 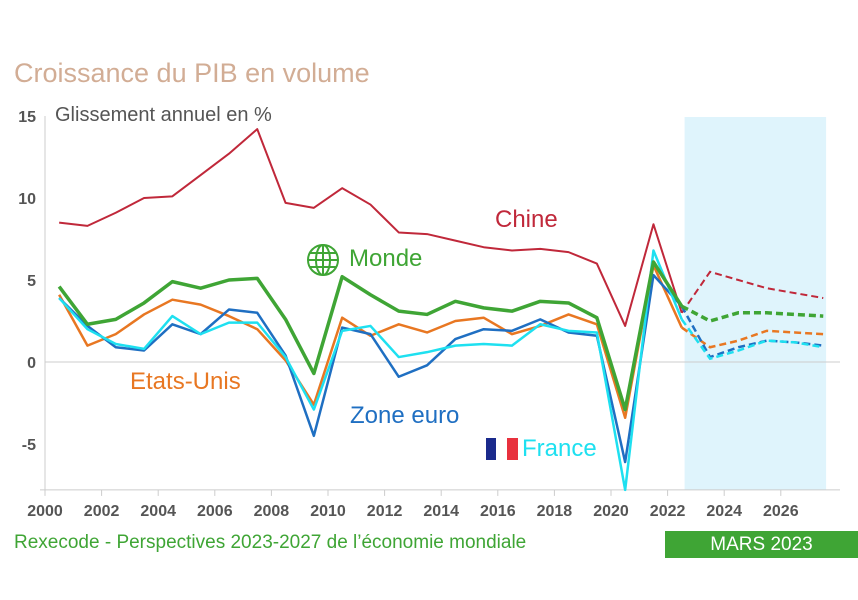 What do you see at coordinates (328, 511) in the screenshot?
I see `x-tick-label: 2010` at bounding box center [328, 511].